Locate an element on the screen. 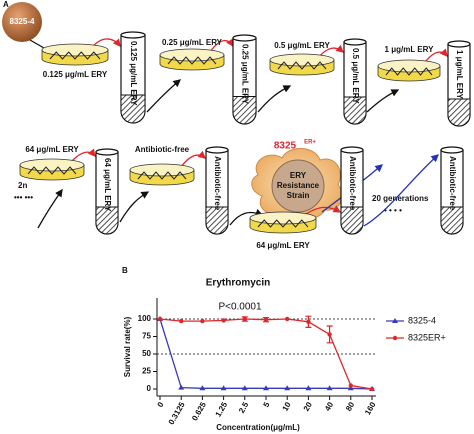  x-tick-label: 20 is located at coordinates (308, 406).